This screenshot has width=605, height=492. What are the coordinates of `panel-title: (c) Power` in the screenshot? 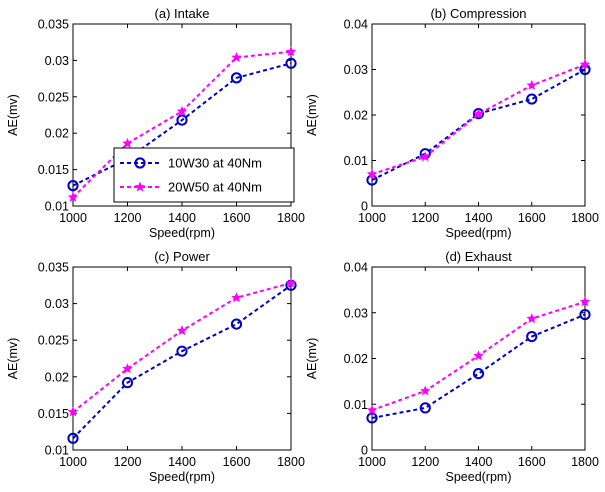 It's located at (182, 256).